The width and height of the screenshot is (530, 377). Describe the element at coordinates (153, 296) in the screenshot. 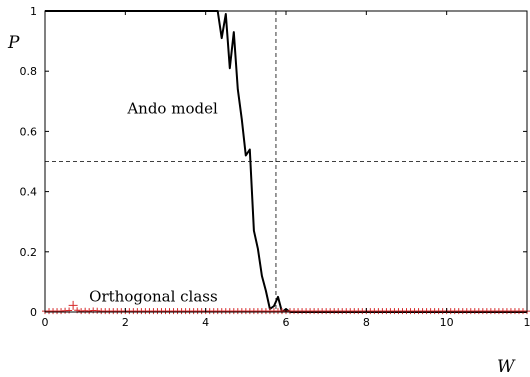

I see `annotation-orthogonal-class: Orthogonal class` at that location.